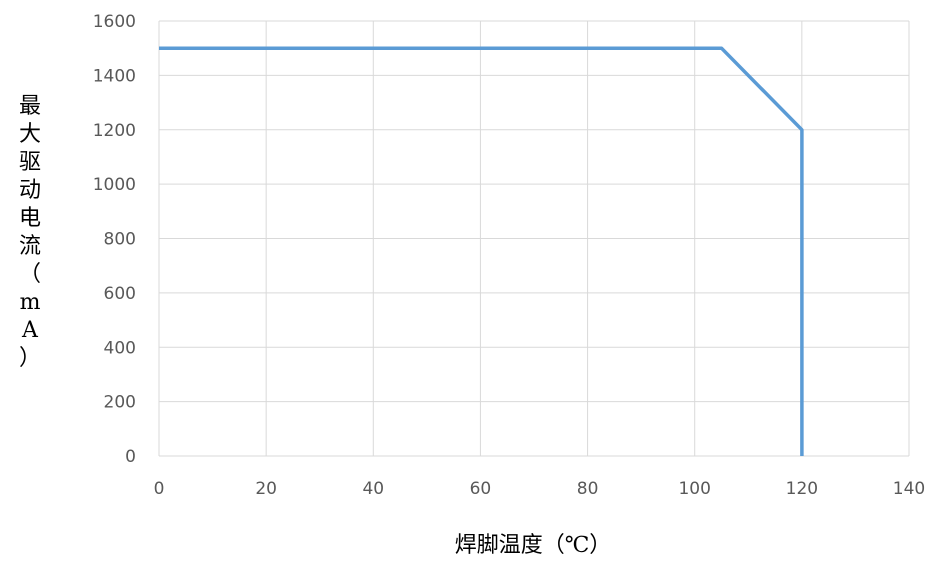 This screenshot has width=930, height=567. I want to click on y-tick-label: 400, so click(120, 348).